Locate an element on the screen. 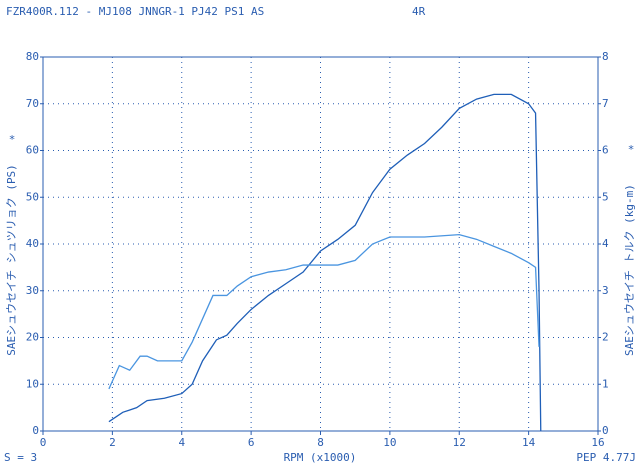  y2-tick-label: 3 is located at coordinates (605, 290).